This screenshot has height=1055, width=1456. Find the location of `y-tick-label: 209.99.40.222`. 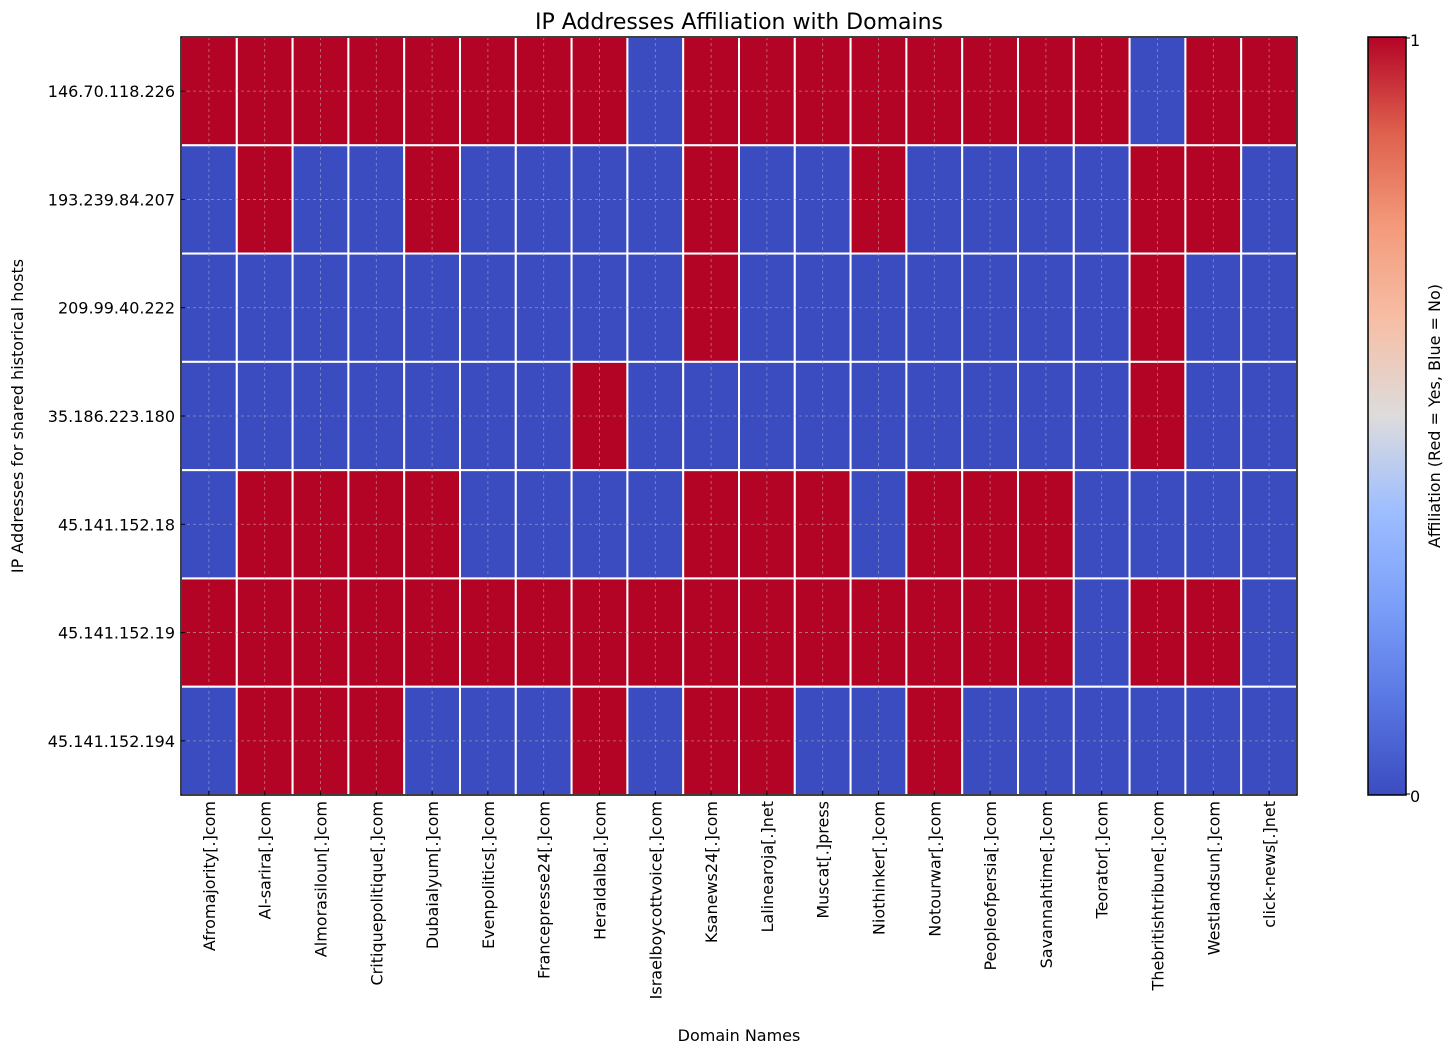

y-tick-label: 209.99.40.222 is located at coordinates (116, 308).